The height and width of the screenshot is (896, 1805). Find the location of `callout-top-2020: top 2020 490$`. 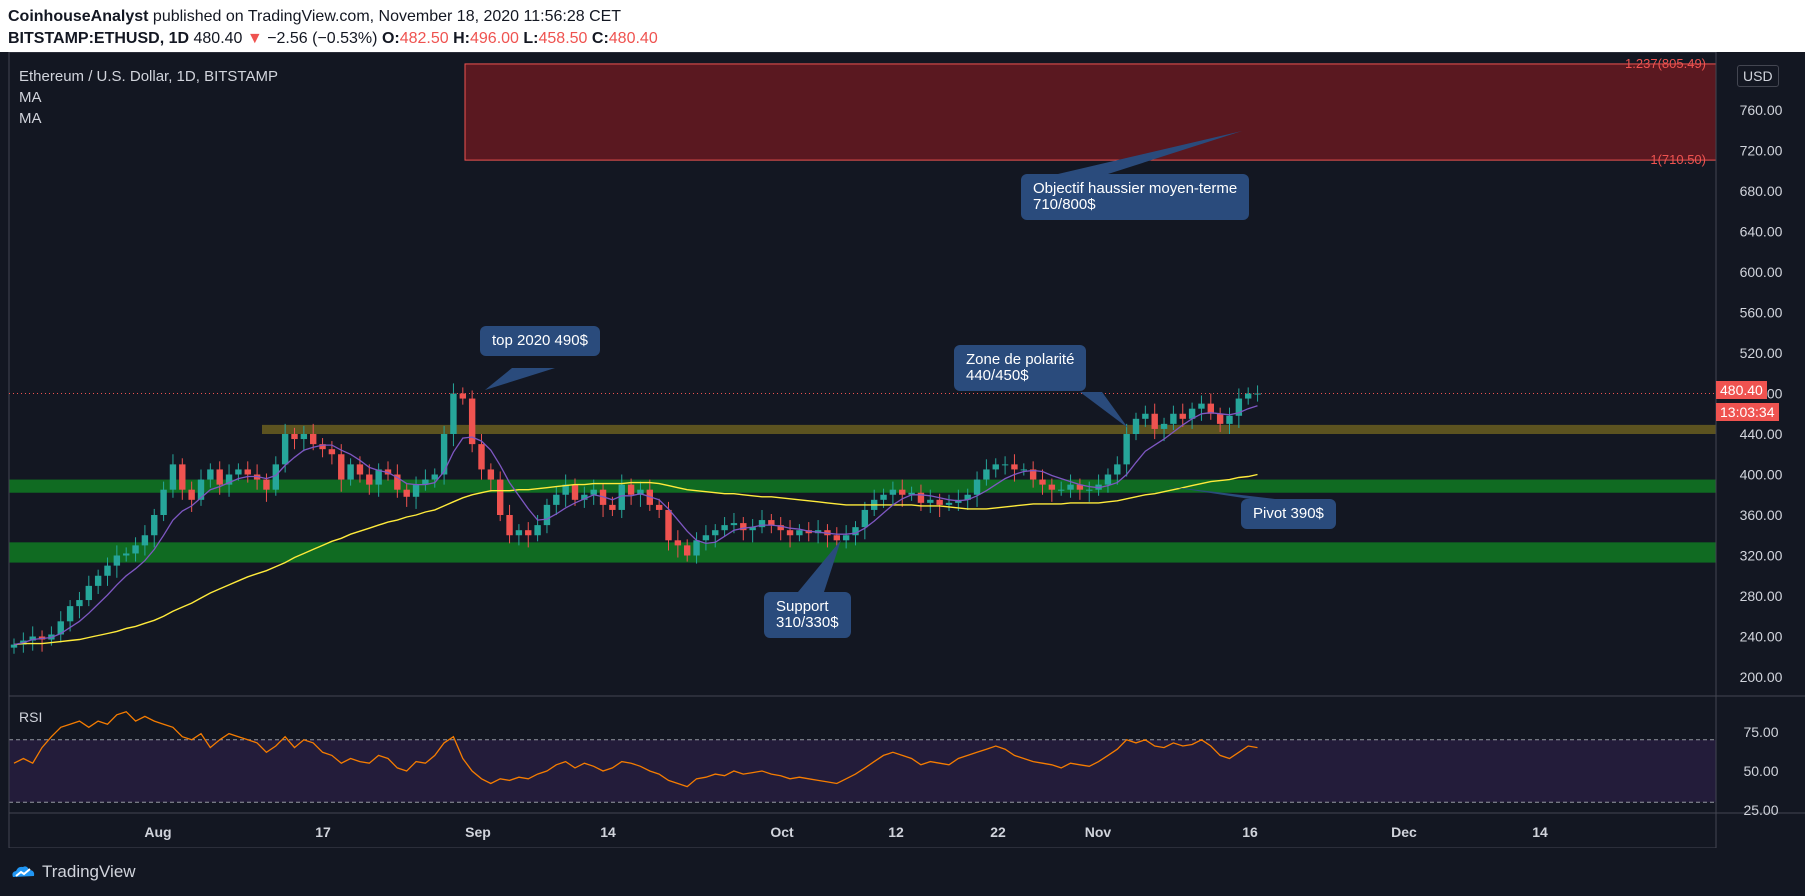

callout-top-2020: top 2020 490$ is located at coordinates (540, 341).